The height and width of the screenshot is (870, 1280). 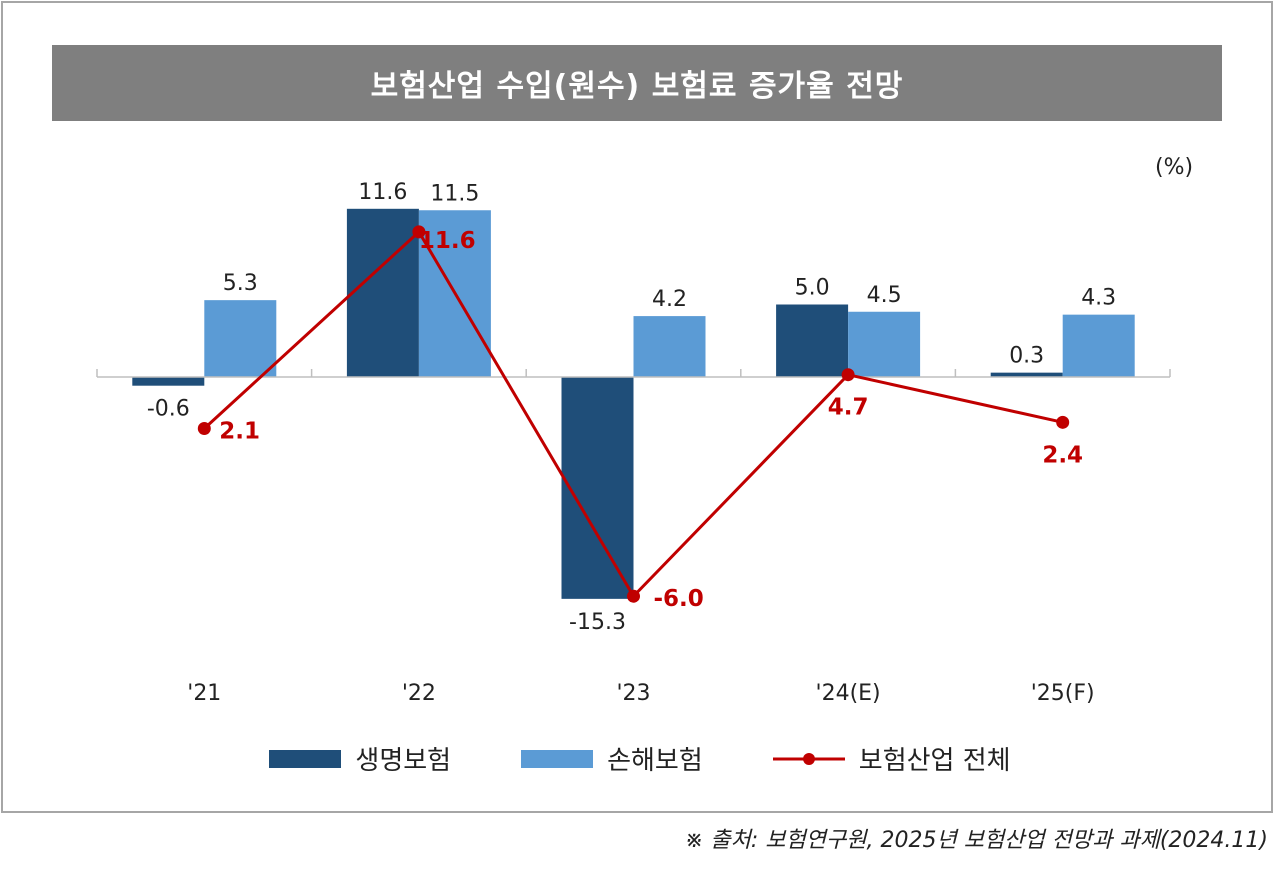 What do you see at coordinates (597, 622) in the screenshot?
I see `bar-data-label: -15.3` at bounding box center [597, 622].